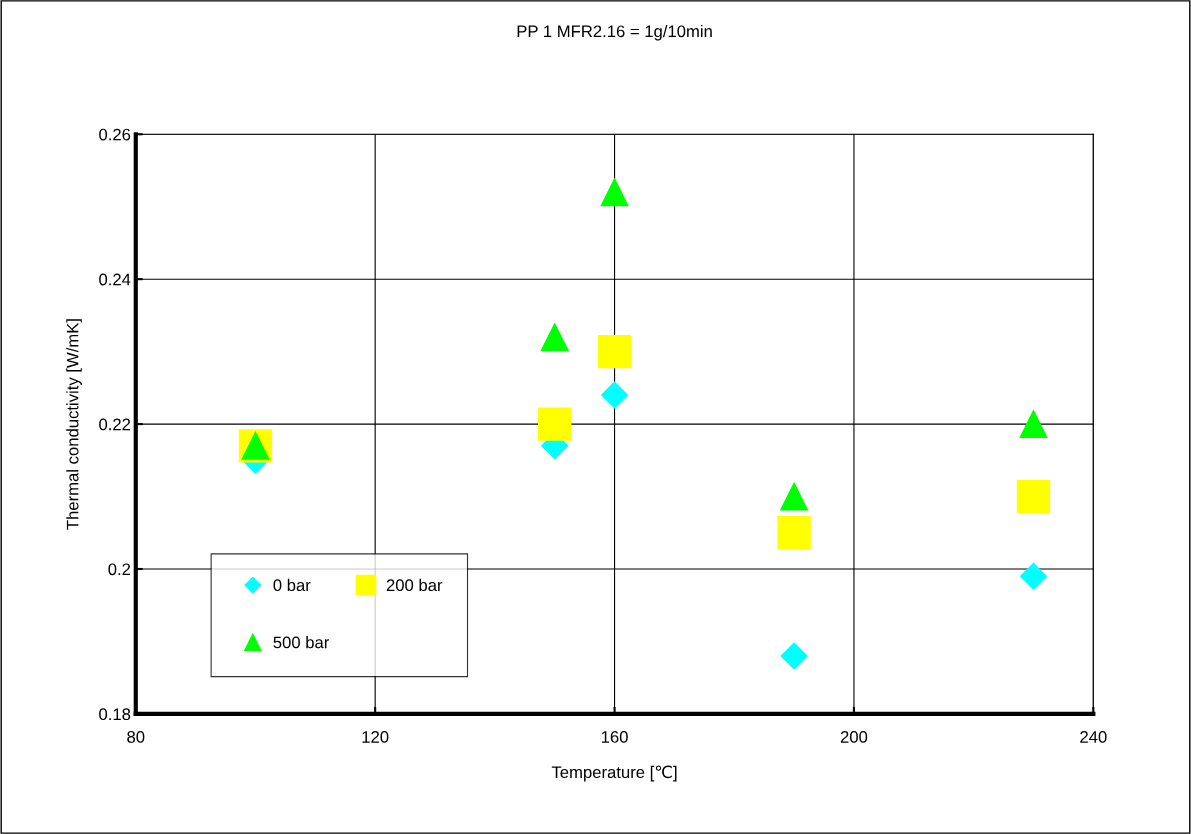 Image resolution: width=1191 pixels, height=834 pixels. Describe the element at coordinates (614, 32) in the screenshot. I see `chart-title: PP 1 MFR2.16 = 1g/10min` at that location.